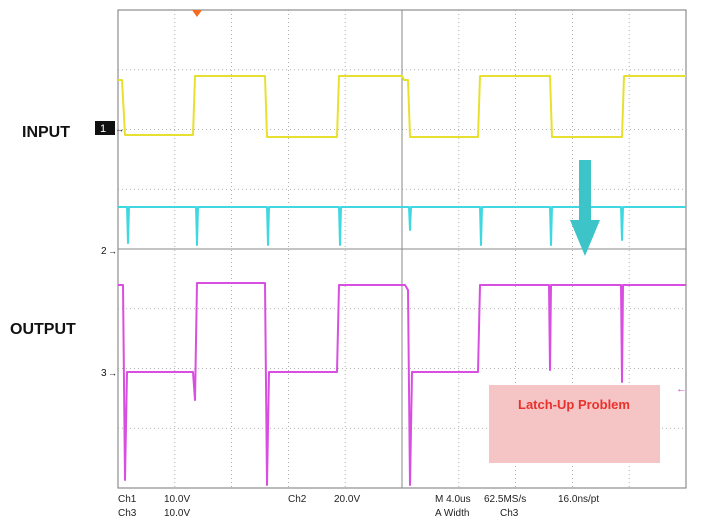 The width and height of the screenshot is (701, 526). I want to click on ch1-marker-label: 1, so click(103, 129).